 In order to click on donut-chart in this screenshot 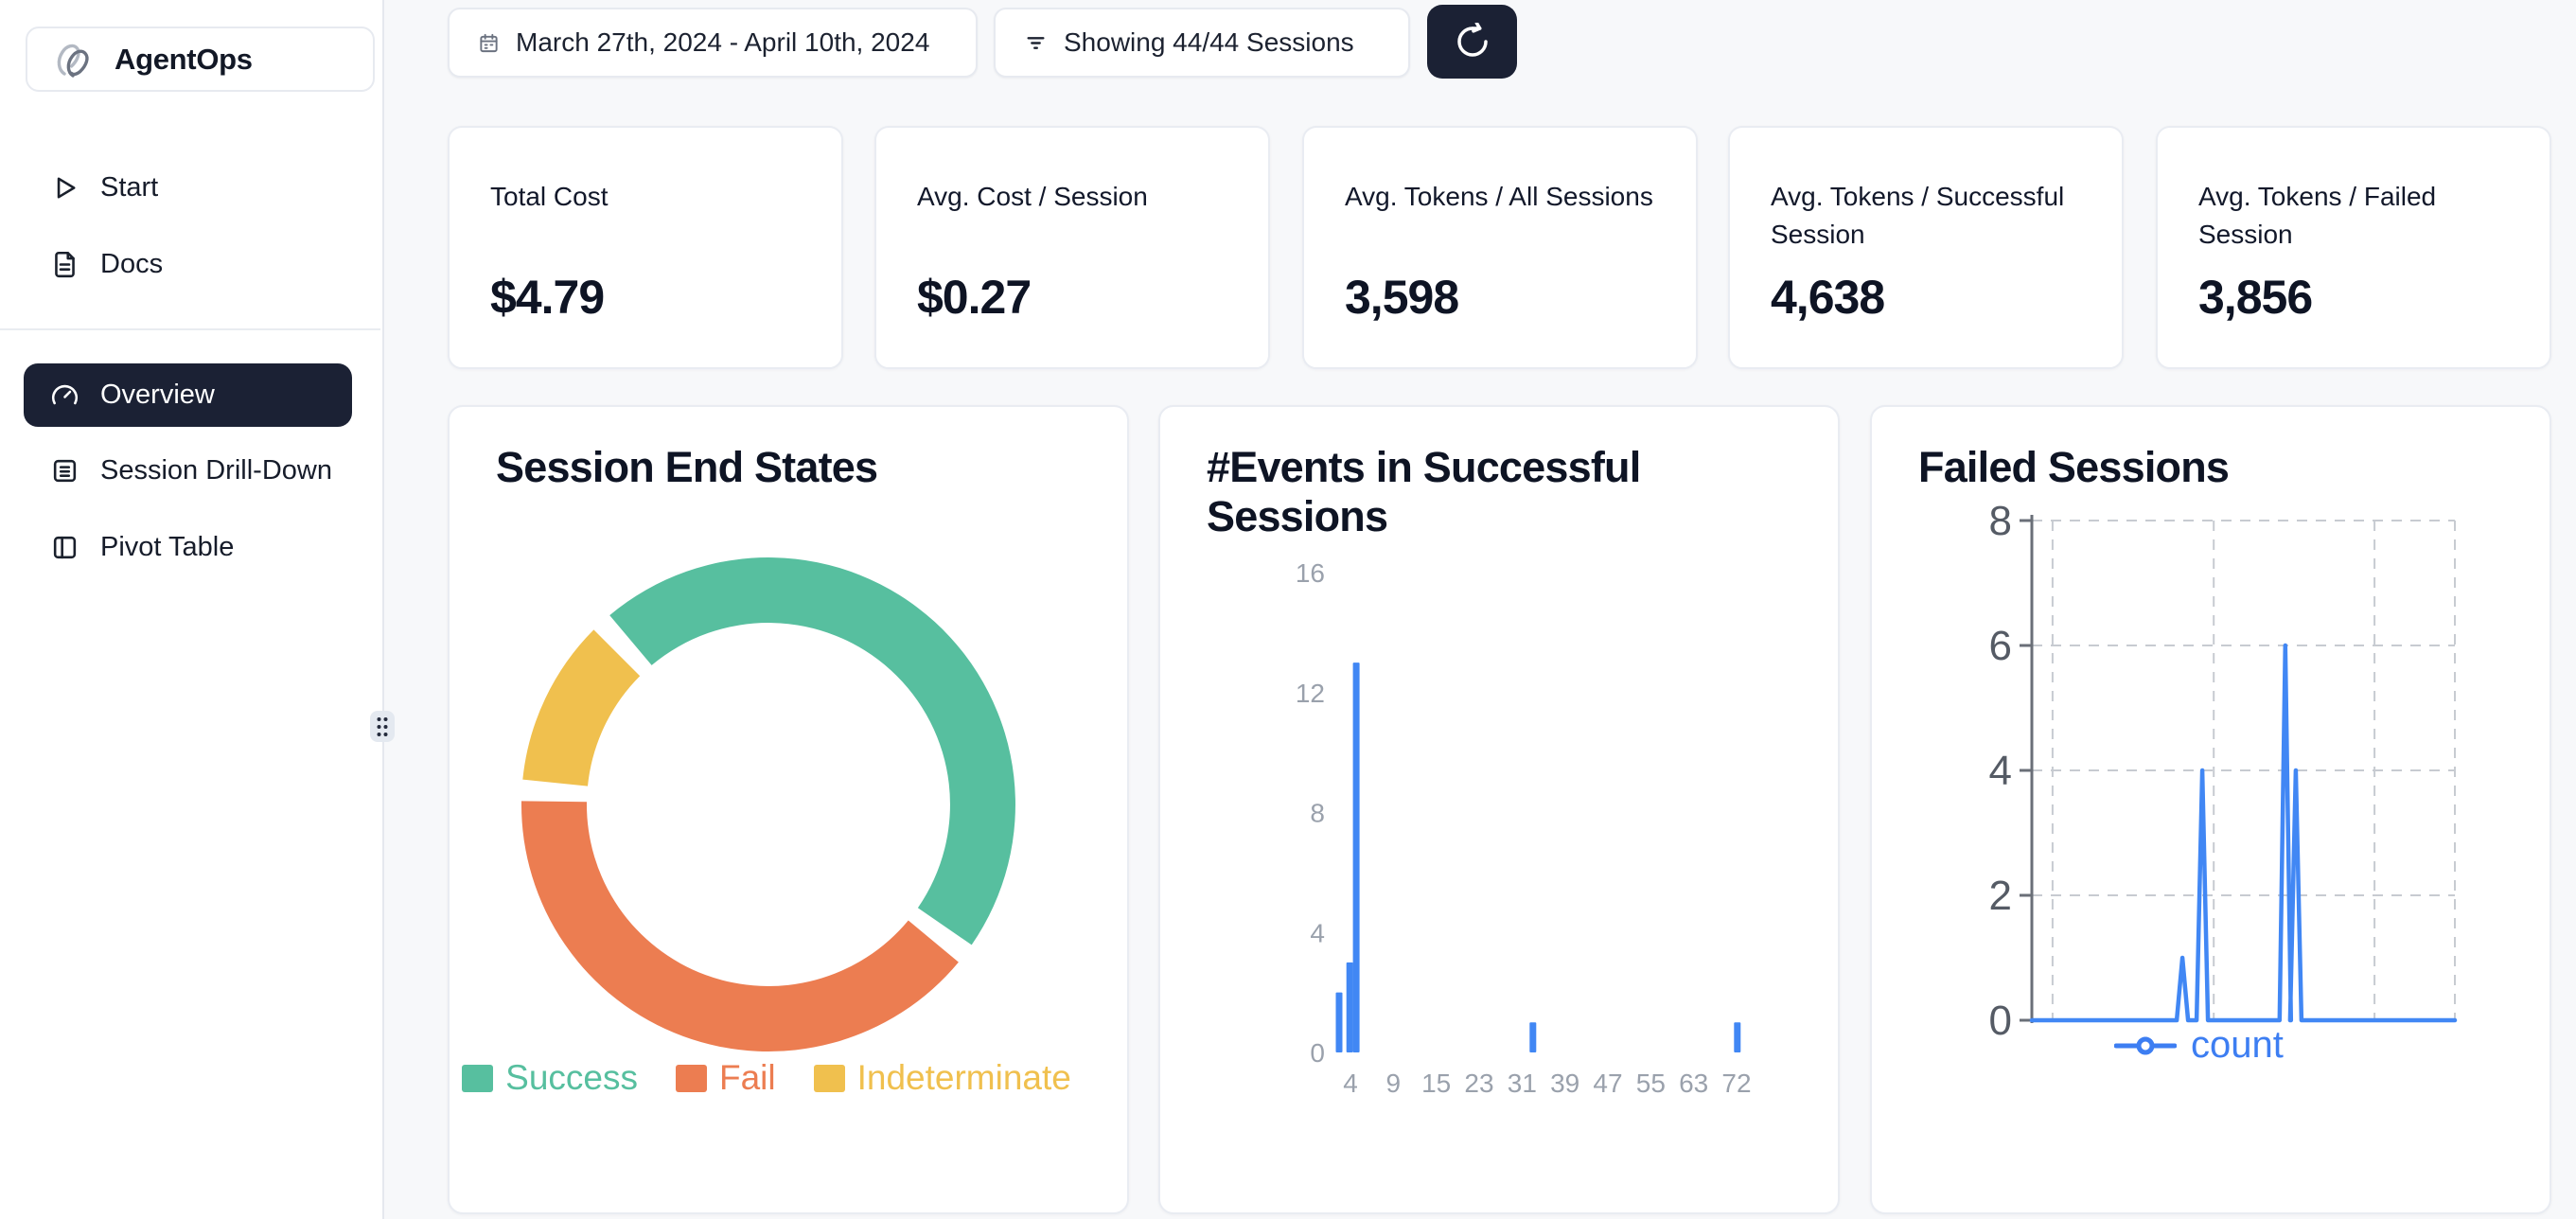, I will do `click(767, 804)`.